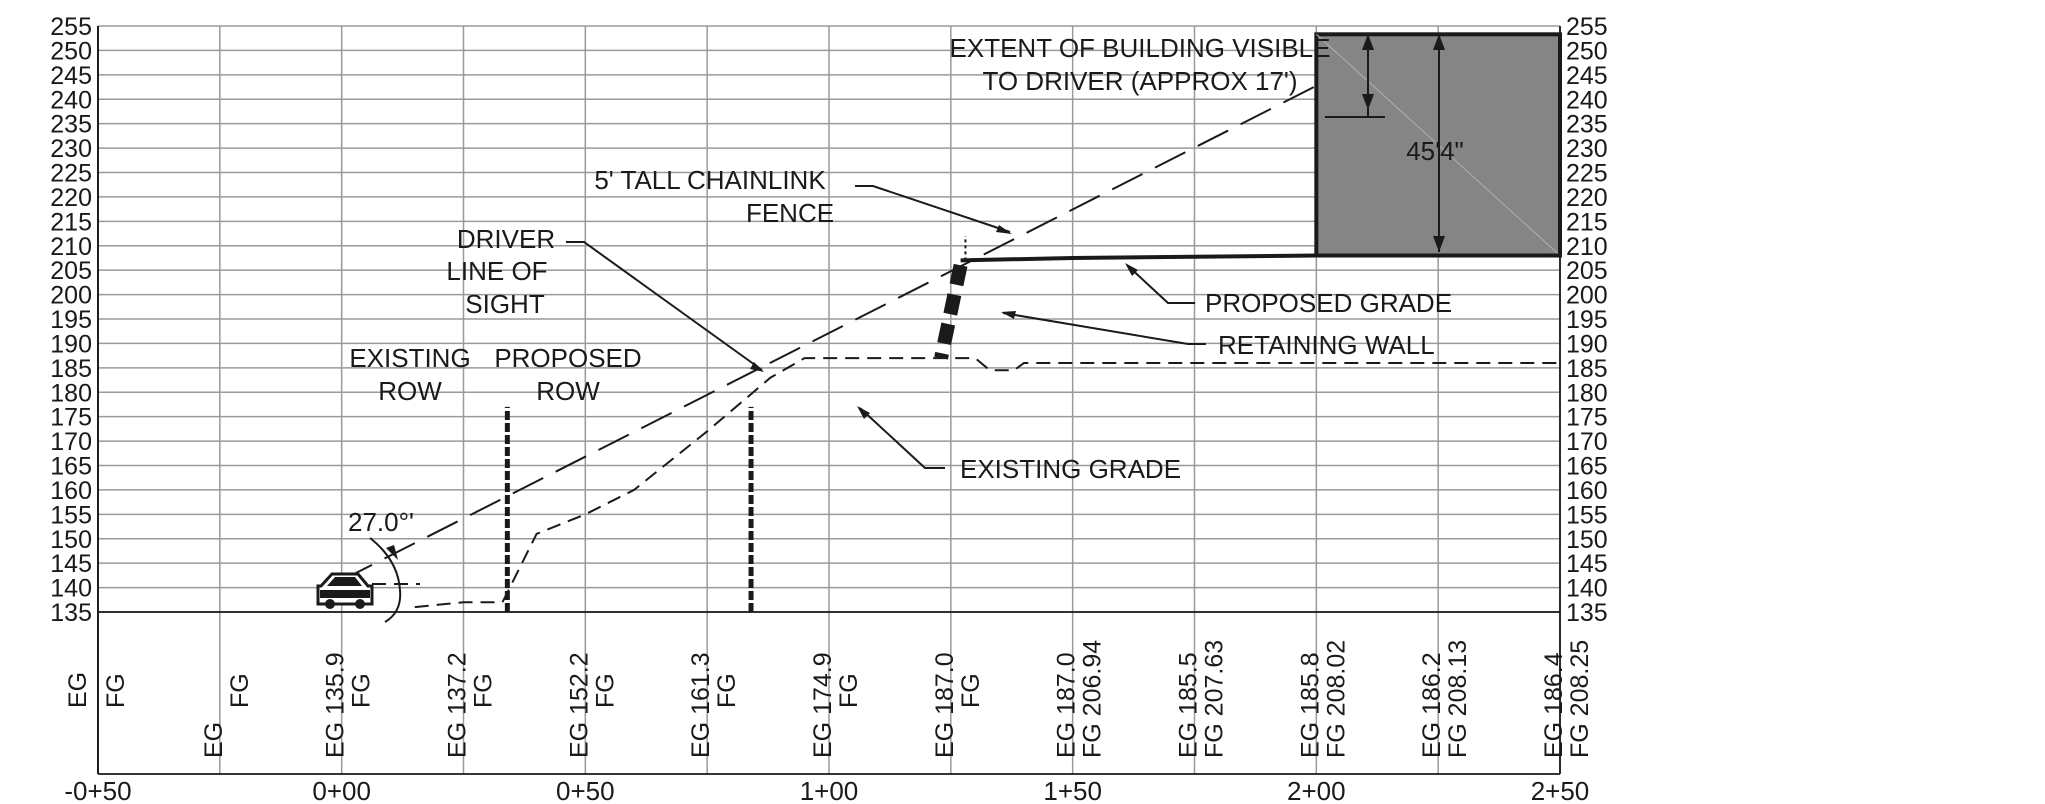  What do you see at coordinates (1587, 320) in the screenshot?
I see `elevation-tick-label-right: 195` at bounding box center [1587, 320].